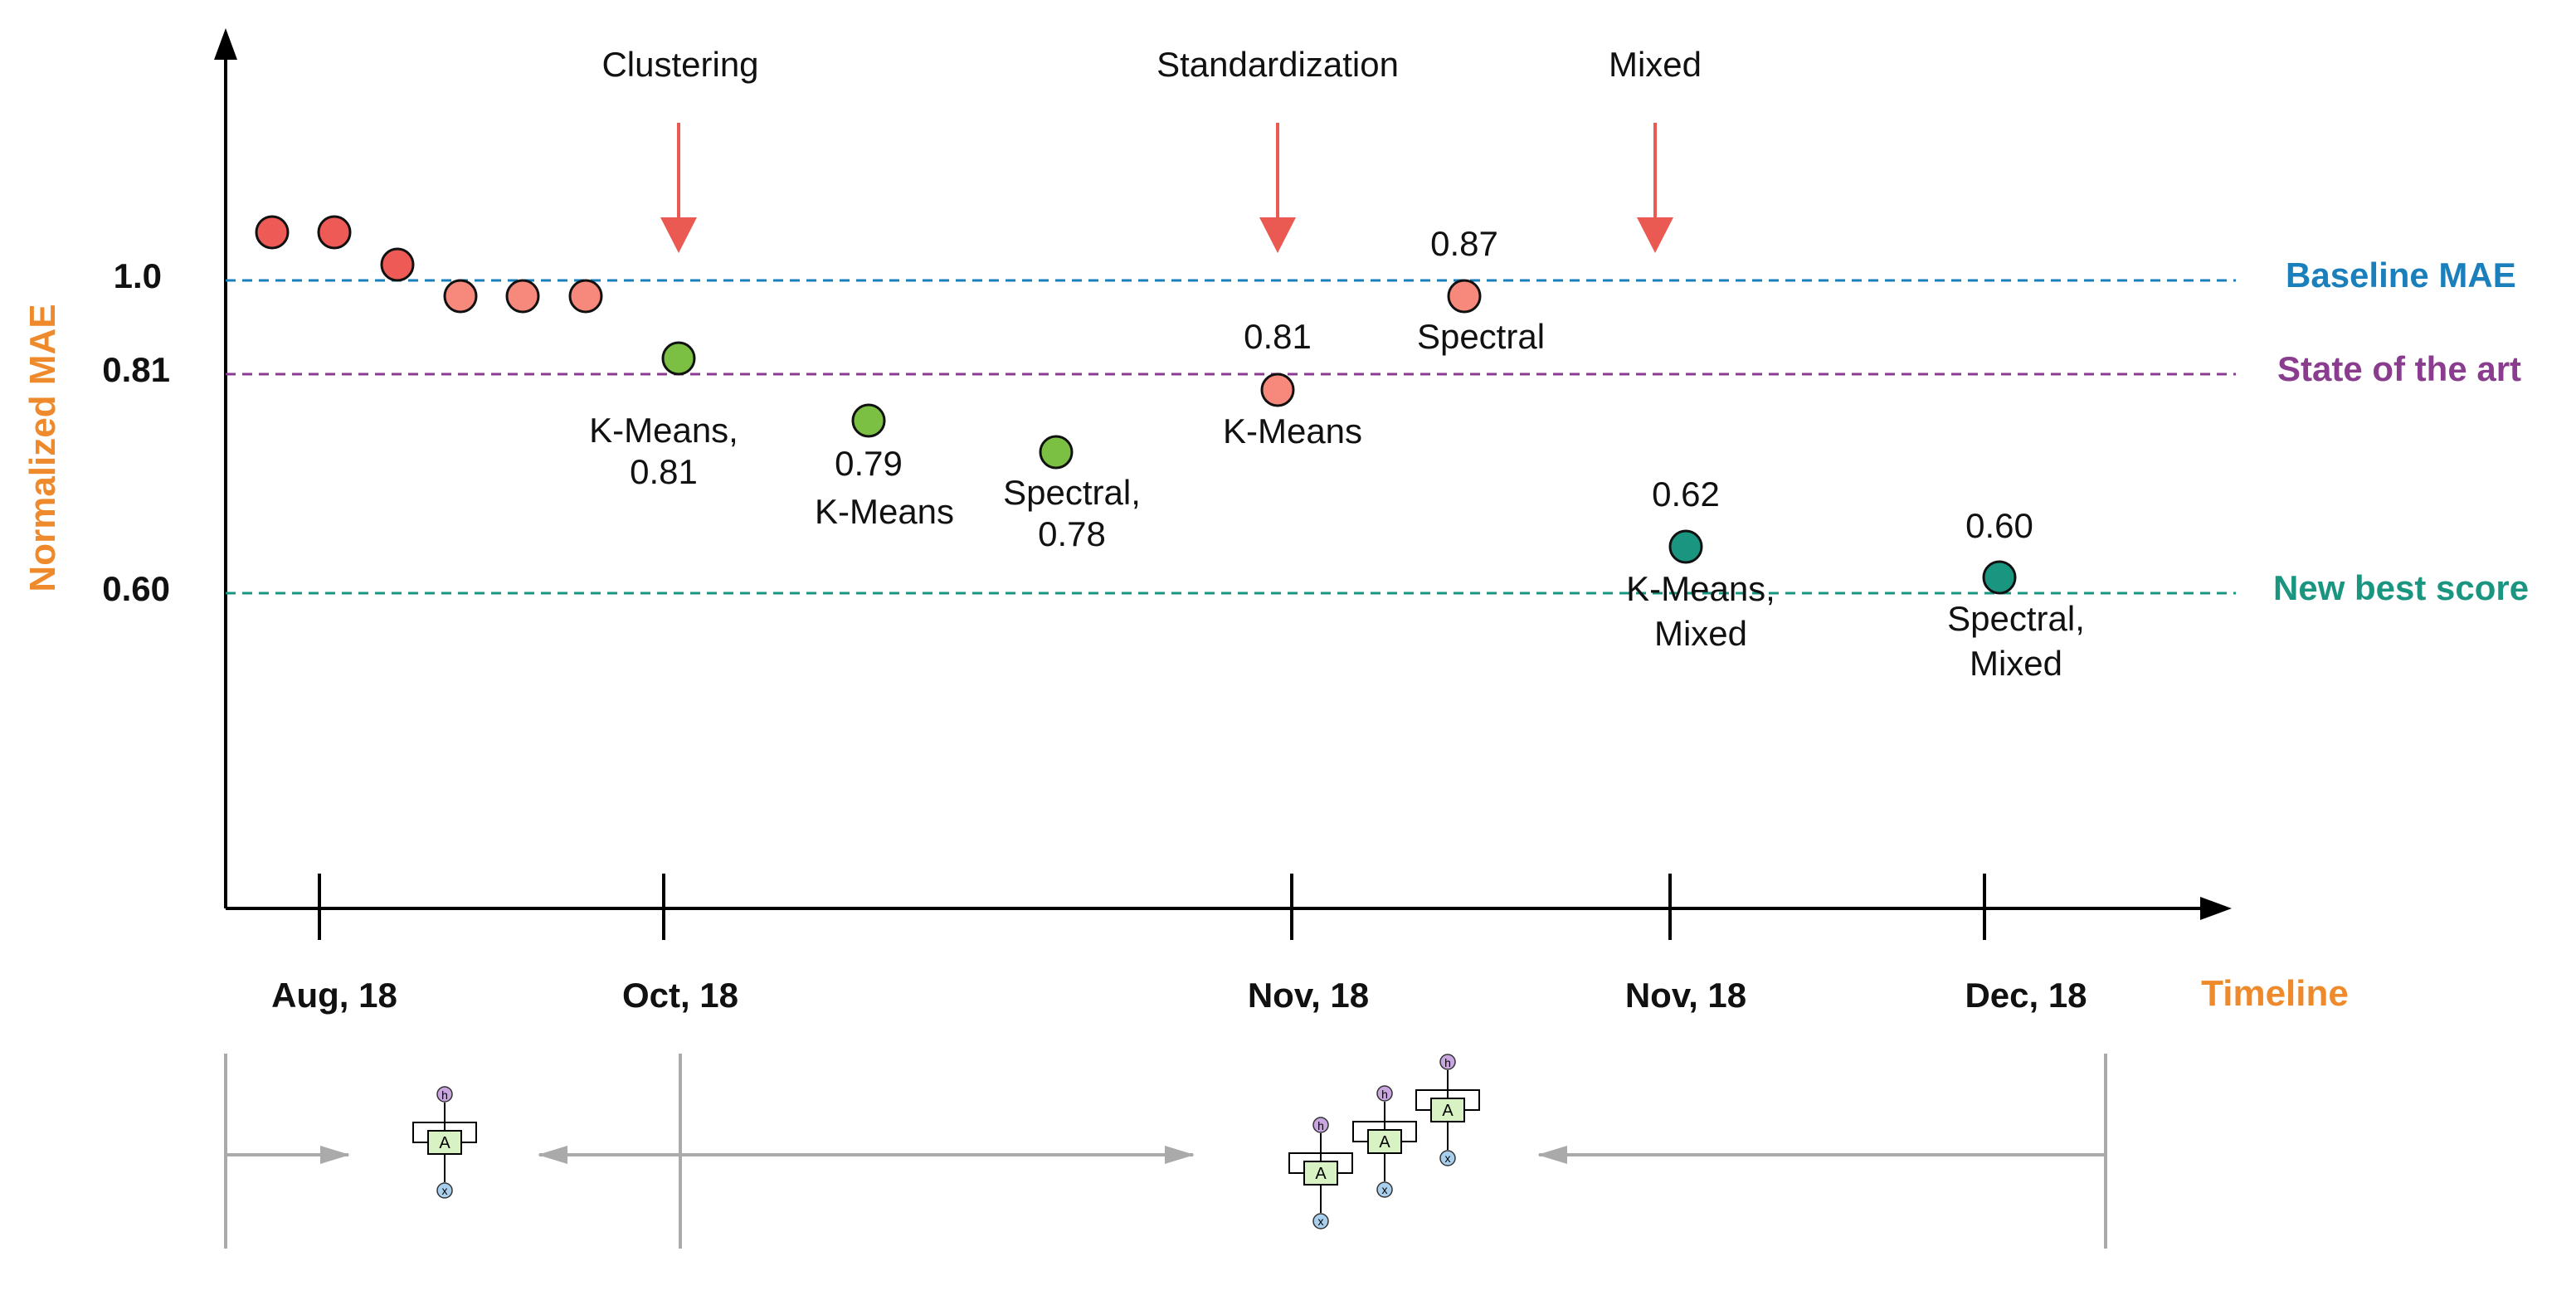 This screenshot has height=1300, width=2576. I want to click on point-label: Spectral, so click(1481, 336).